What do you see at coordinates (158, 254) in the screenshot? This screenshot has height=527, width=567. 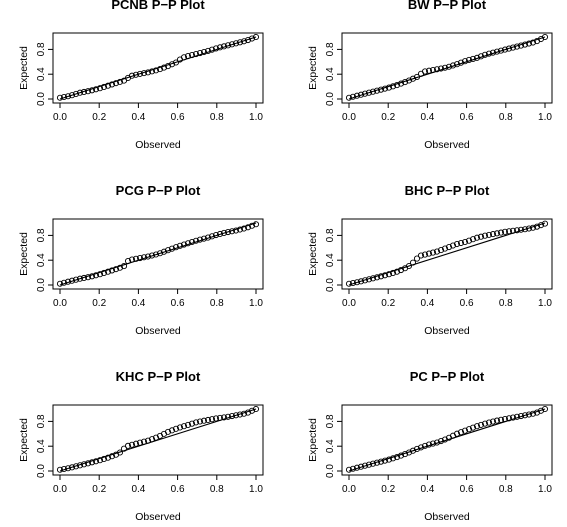 I see `reference-line` at bounding box center [158, 254].